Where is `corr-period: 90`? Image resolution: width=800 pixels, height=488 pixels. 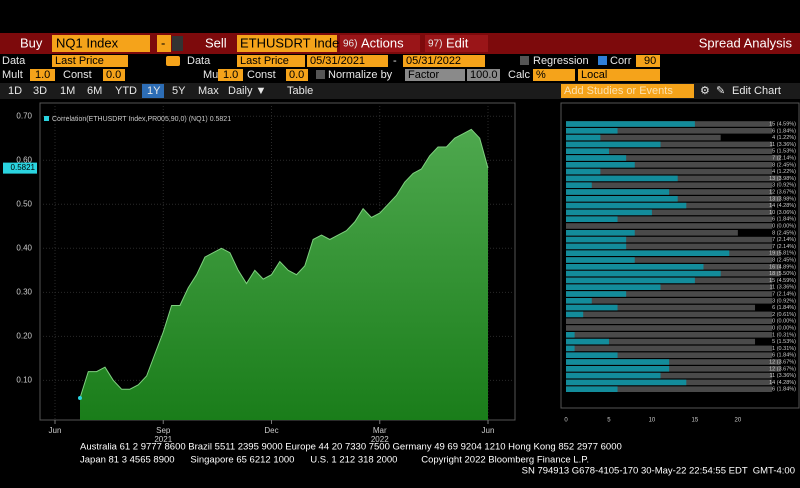
corr-period: 90 is located at coordinates (650, 61).